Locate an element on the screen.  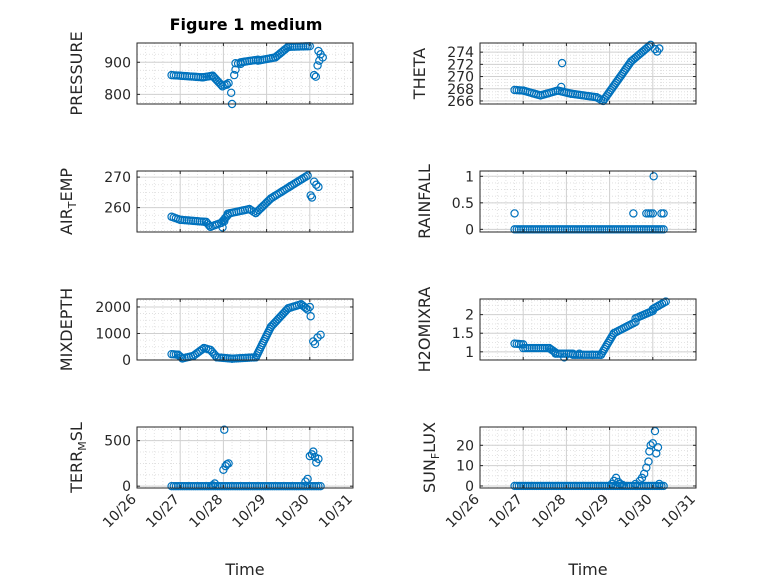
y-tick-label: 1.5 is located at coordinates (463, 334).